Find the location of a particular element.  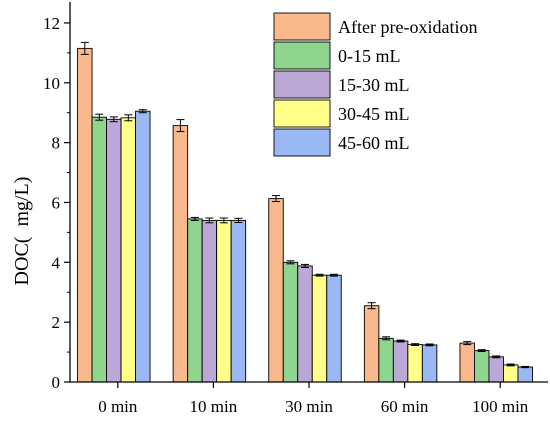

y-tick-label: 10 is located at coordinates (51, 83).